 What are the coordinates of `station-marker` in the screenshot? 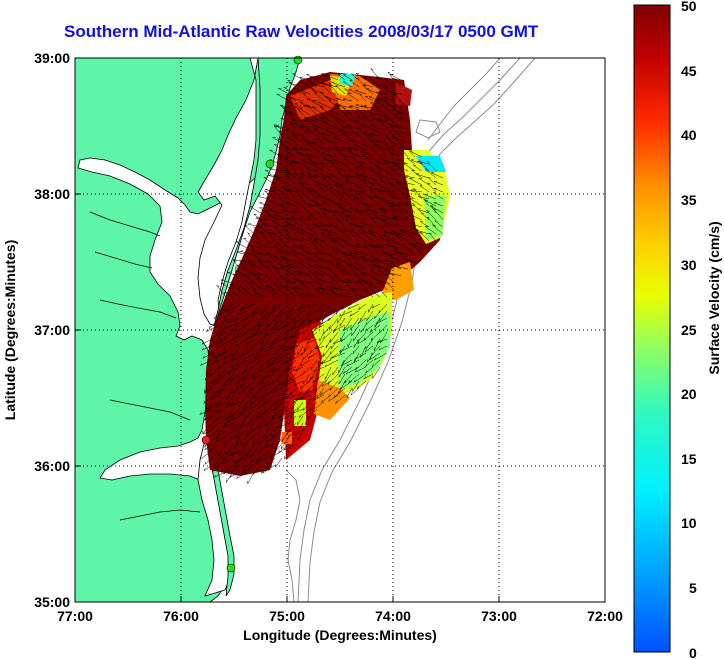 It's located at (270, 164).